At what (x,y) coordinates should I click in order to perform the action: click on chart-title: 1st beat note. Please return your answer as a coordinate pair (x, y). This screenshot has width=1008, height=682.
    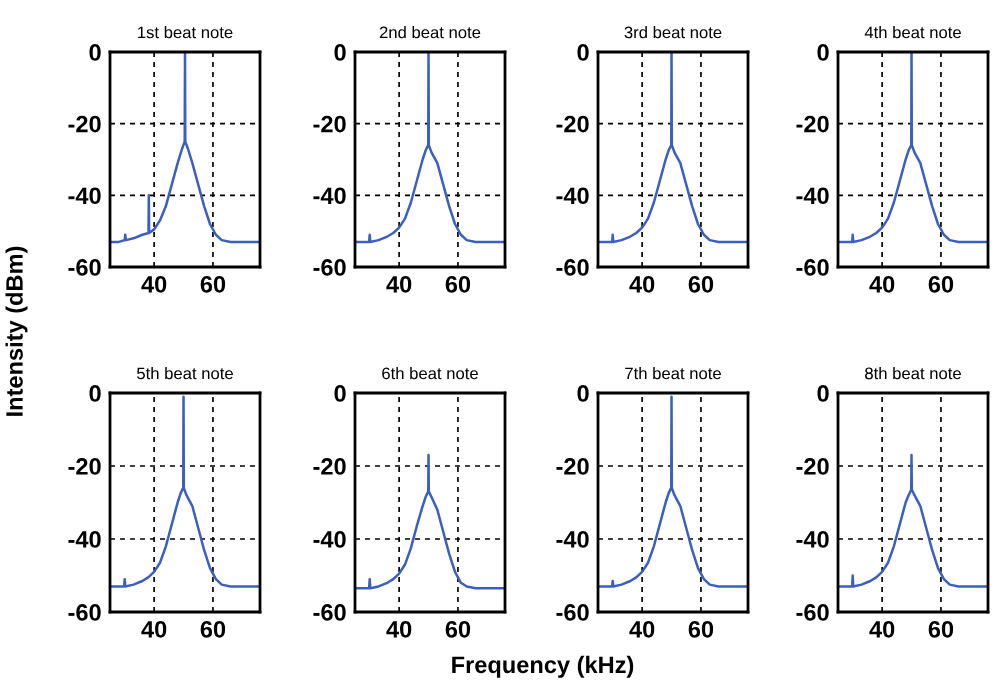
    Looking at the image, I should click on (185, 32).